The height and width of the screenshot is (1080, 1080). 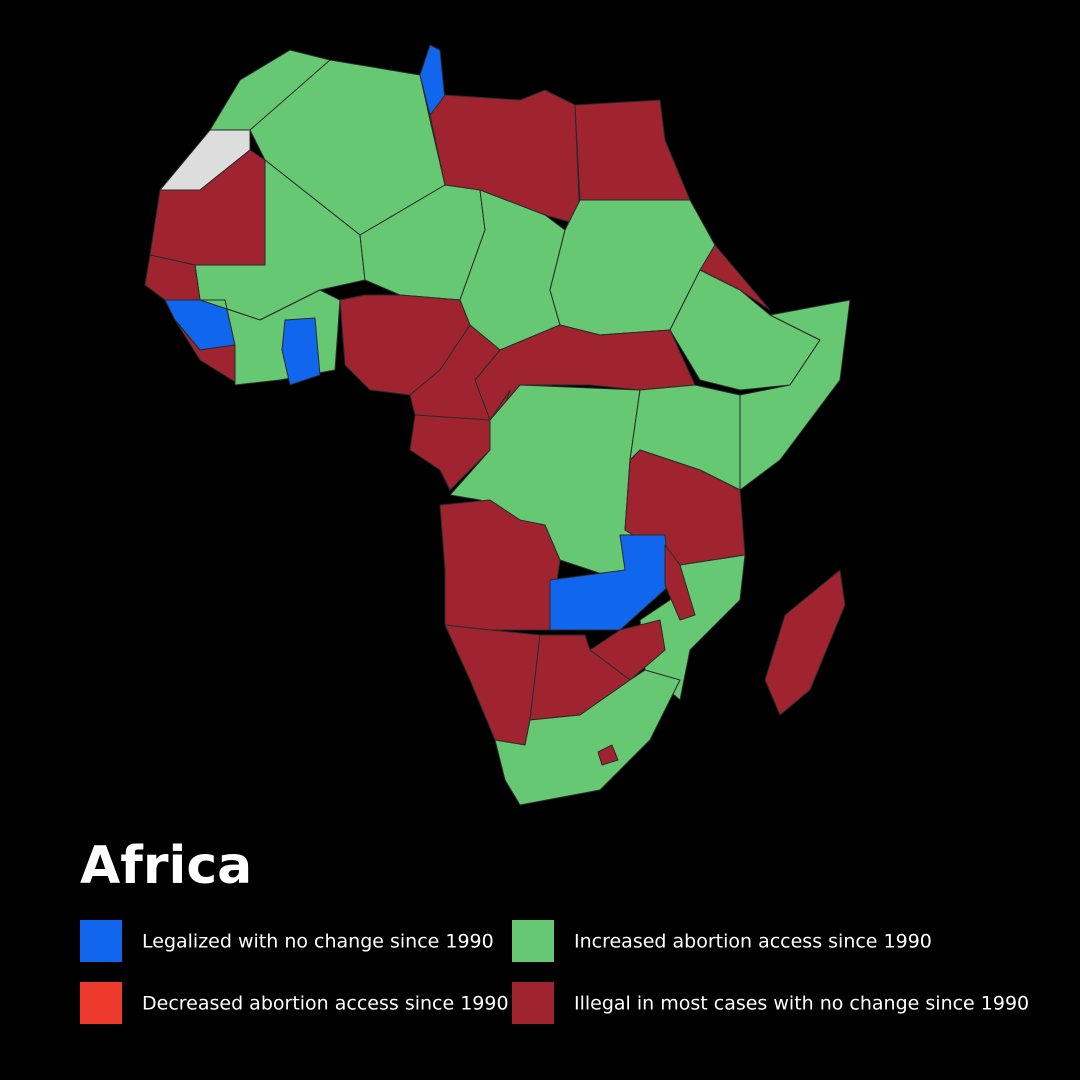 I want to click on gabon-congo, so click(x=460, y=440).